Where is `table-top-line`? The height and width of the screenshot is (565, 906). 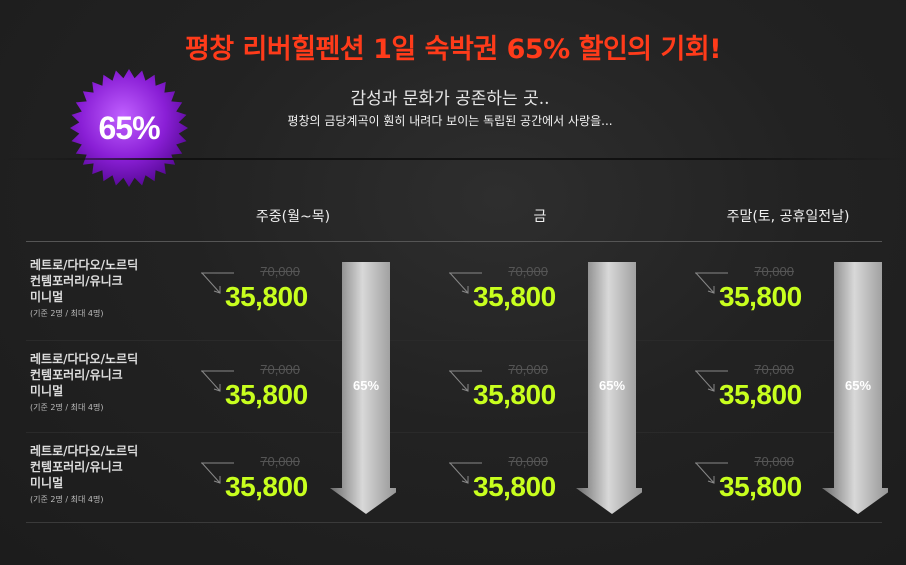
table-top-line is located at coordinates (454, 241).